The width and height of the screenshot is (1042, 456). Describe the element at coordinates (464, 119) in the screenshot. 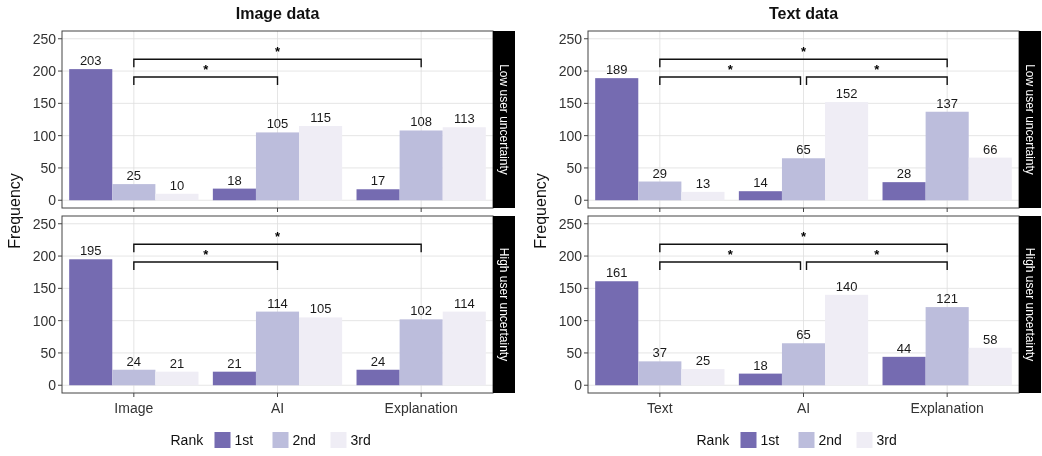

I see `data-label: 113` at that location.